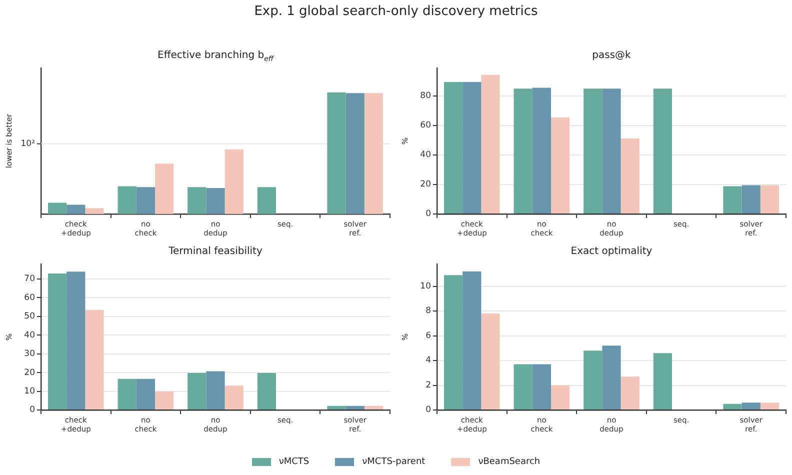  Describe the element at coordinates (428, 361) in the screenshot. I see `y-tick-label: 4` at that location.